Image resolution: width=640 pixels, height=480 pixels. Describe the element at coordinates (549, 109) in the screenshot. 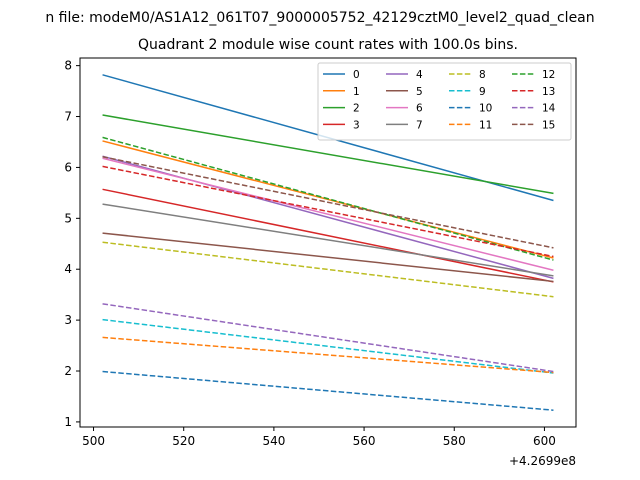

I see `legend-label-14: 14` at that location.